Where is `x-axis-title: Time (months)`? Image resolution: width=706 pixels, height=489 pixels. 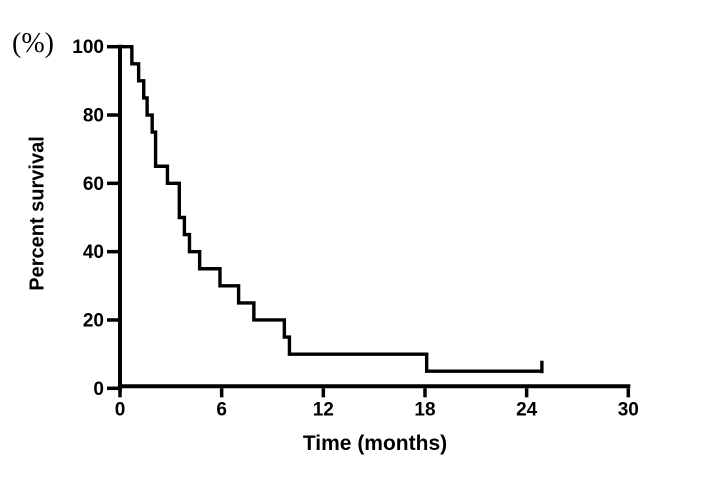
x-axis-title: Time (months) is located at coordinates (375, 443).